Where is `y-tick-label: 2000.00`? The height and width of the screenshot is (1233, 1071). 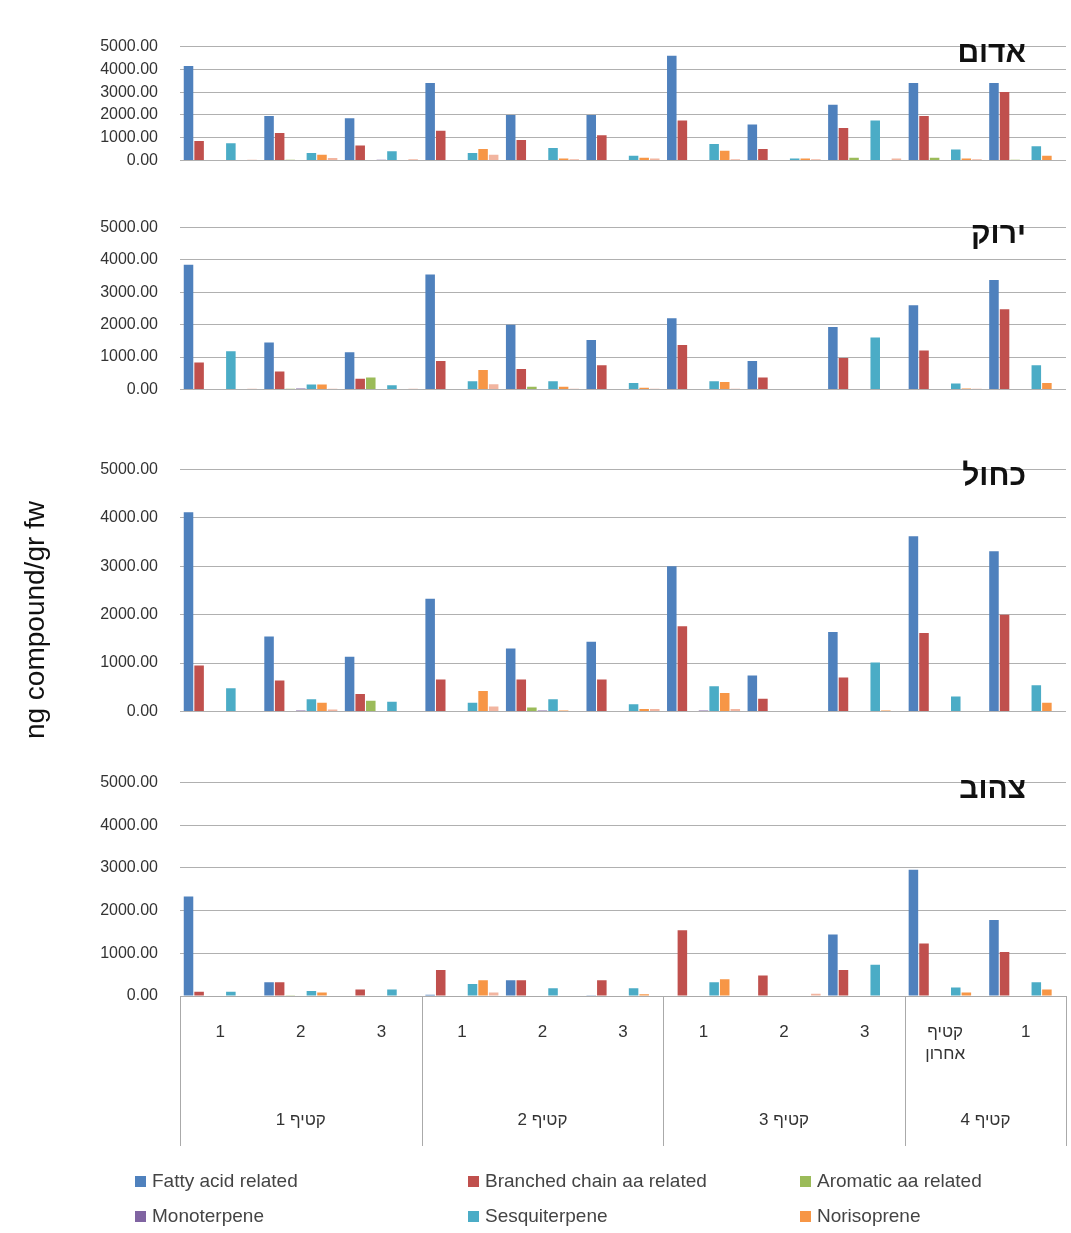 y-tick-label: 2000.00 is located at coordinates (129, 910).